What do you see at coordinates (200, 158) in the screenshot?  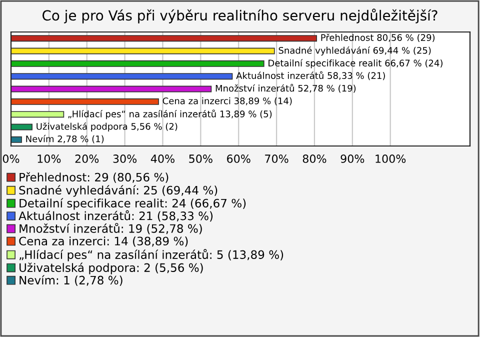 I see `x-tick-label: 50%` at bounding box center [200, 158].